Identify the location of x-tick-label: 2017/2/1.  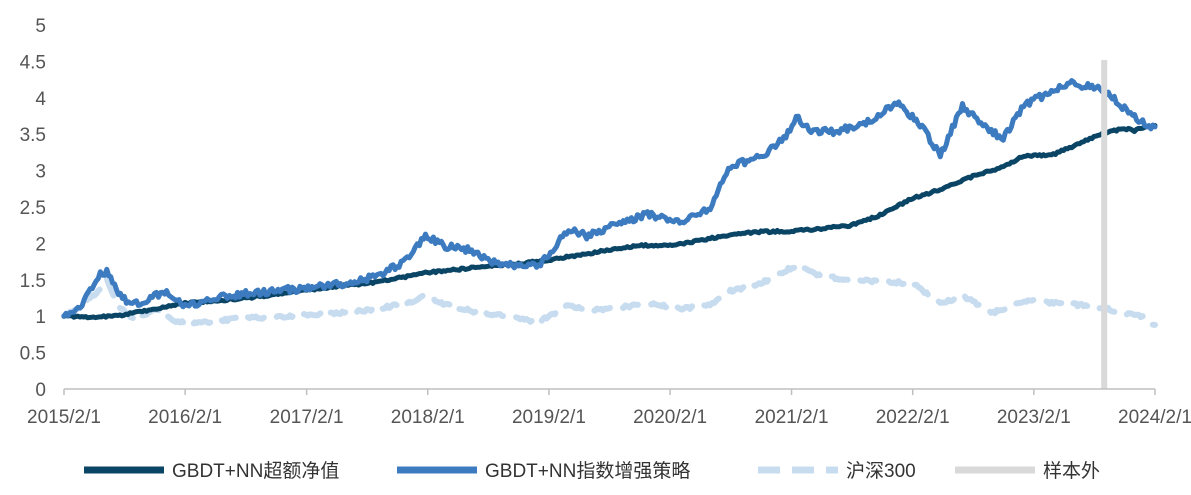
(307, 417).